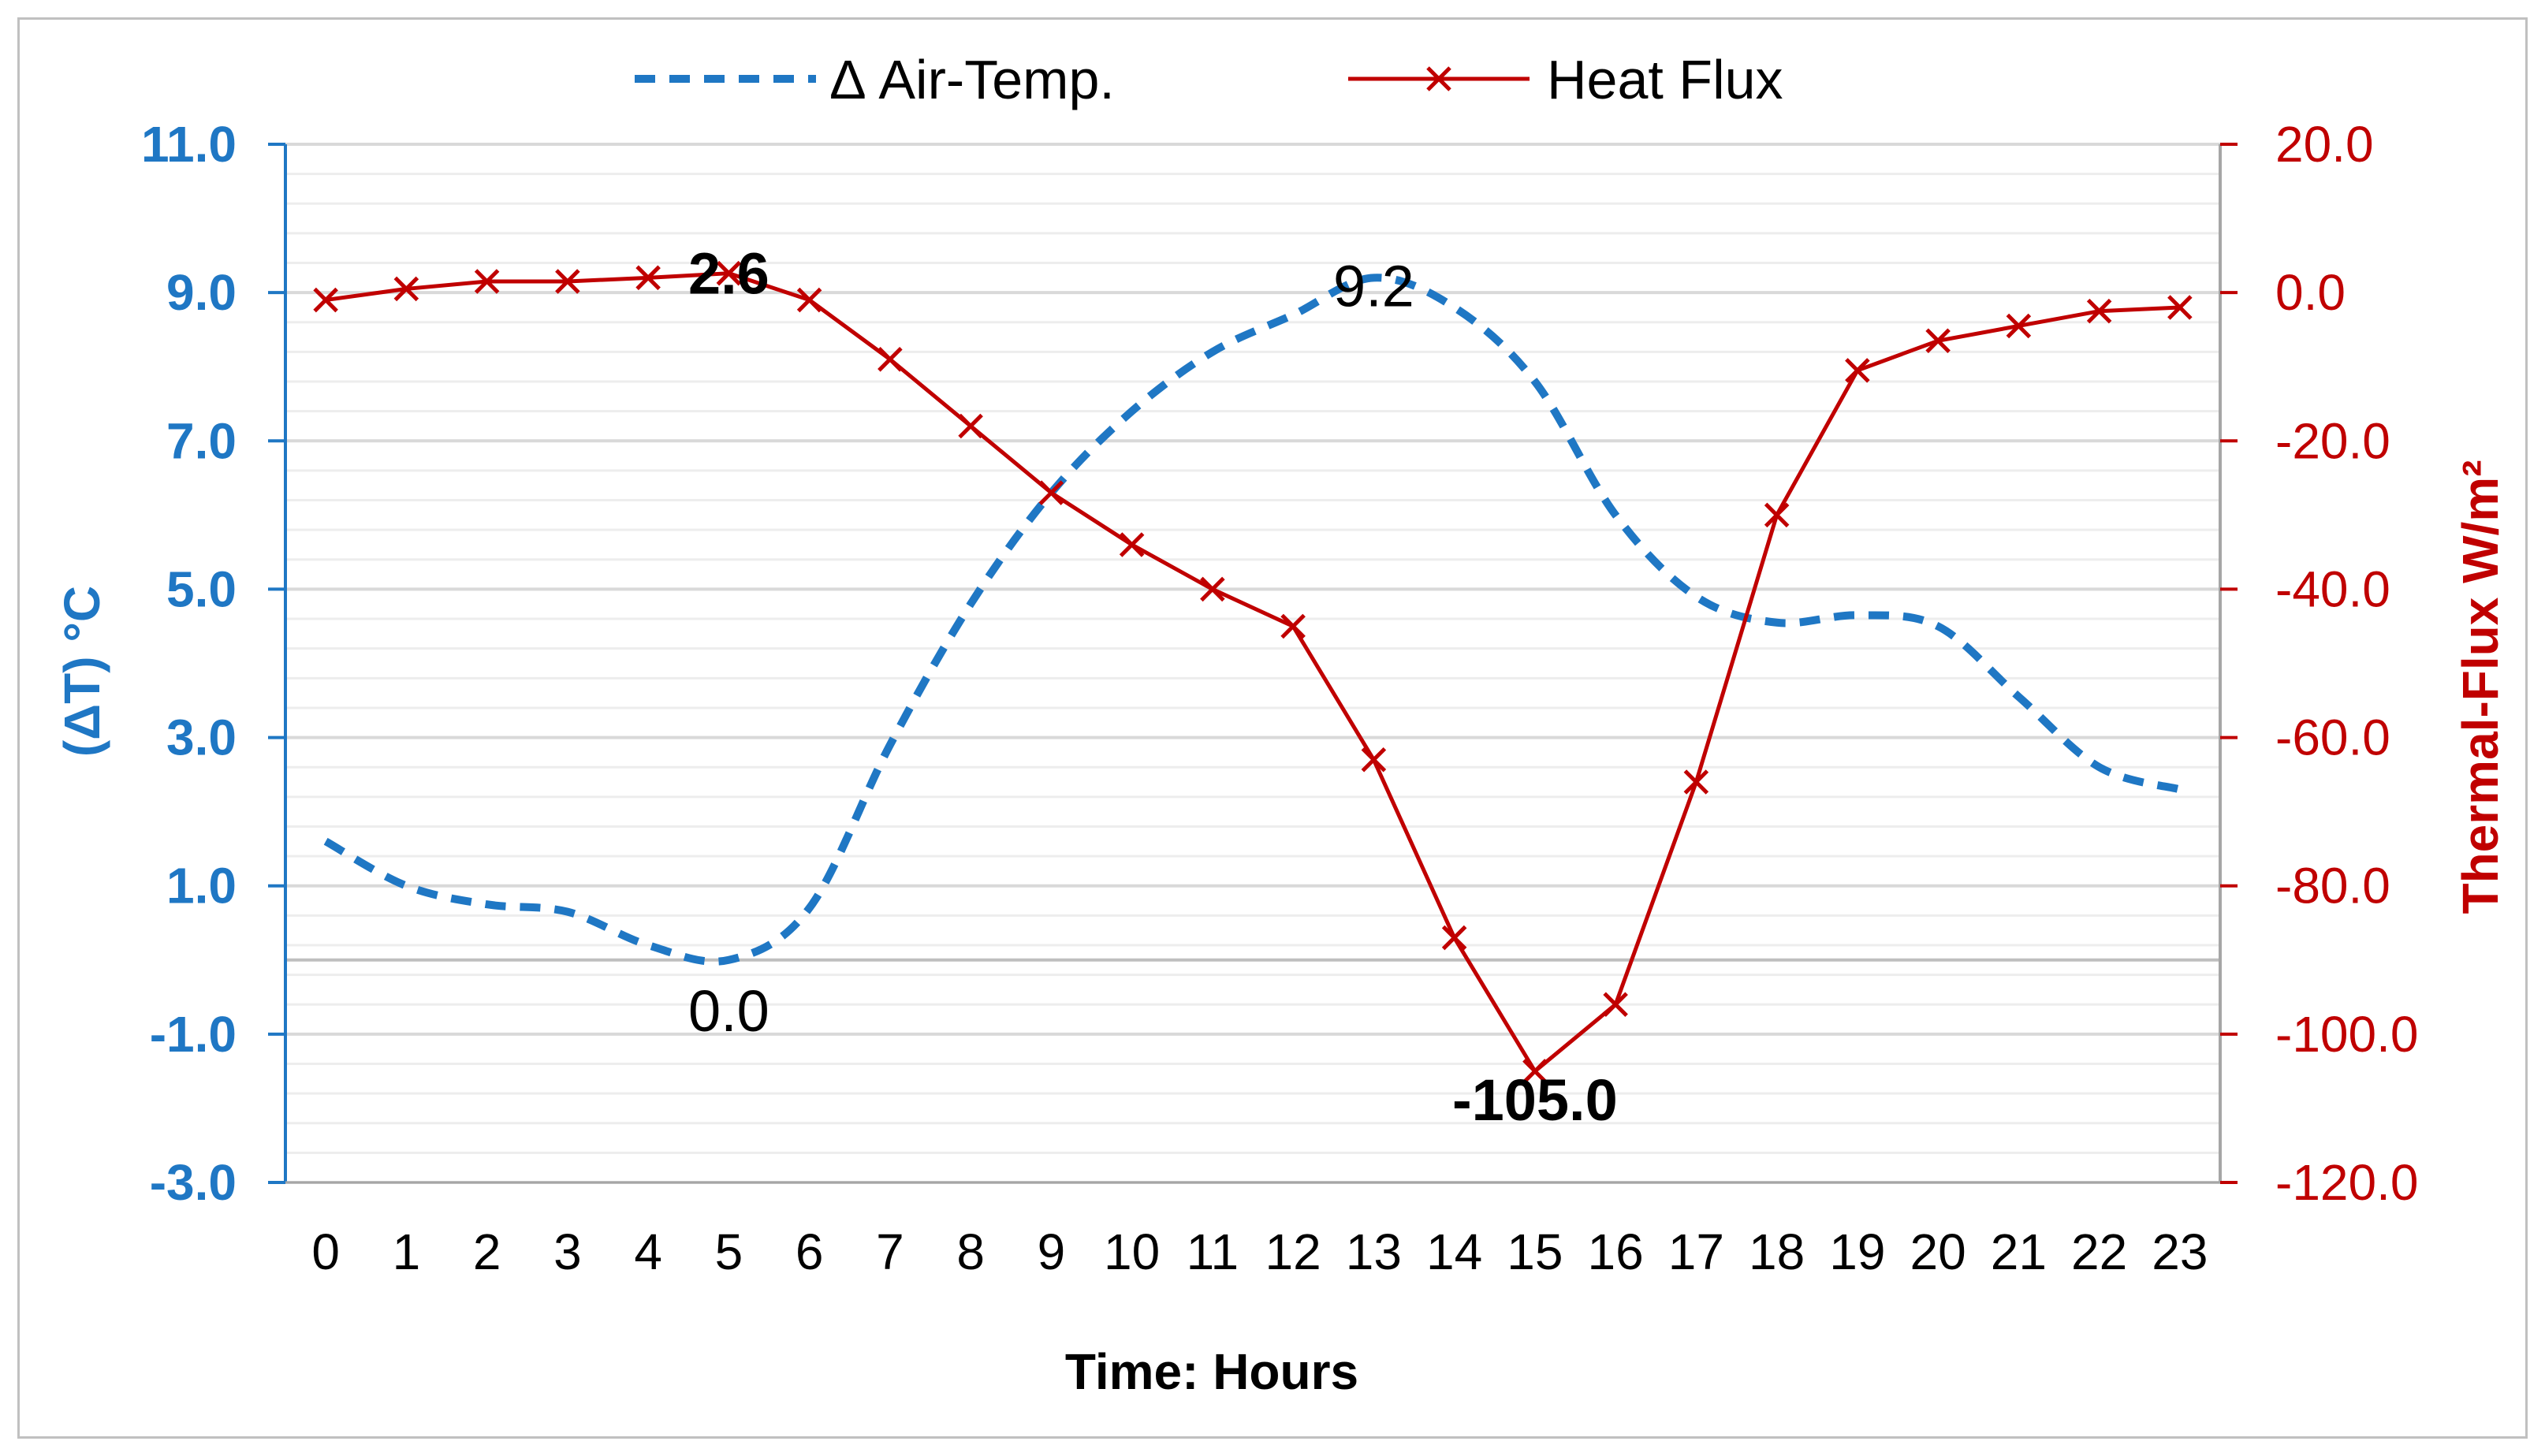 The height and width of the screenshot is (1456, 2545). Describe the element at coordinates (193, 1182) in the screenshot. I see `left-tick-label: -3.0` at that location.